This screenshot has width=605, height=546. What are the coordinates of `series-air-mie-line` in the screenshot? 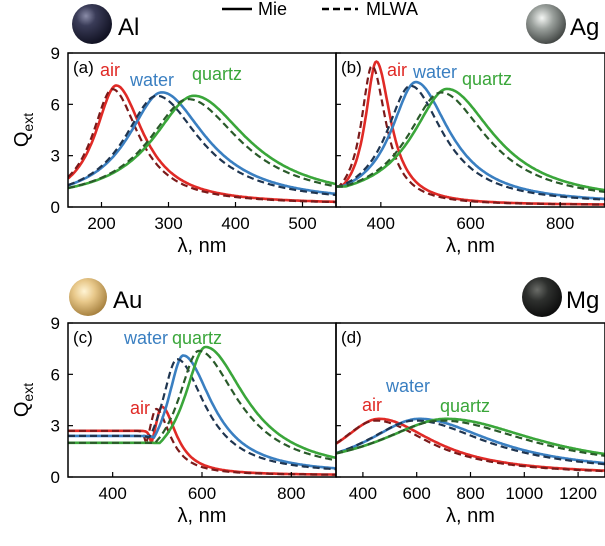 It's located at (470, 444).